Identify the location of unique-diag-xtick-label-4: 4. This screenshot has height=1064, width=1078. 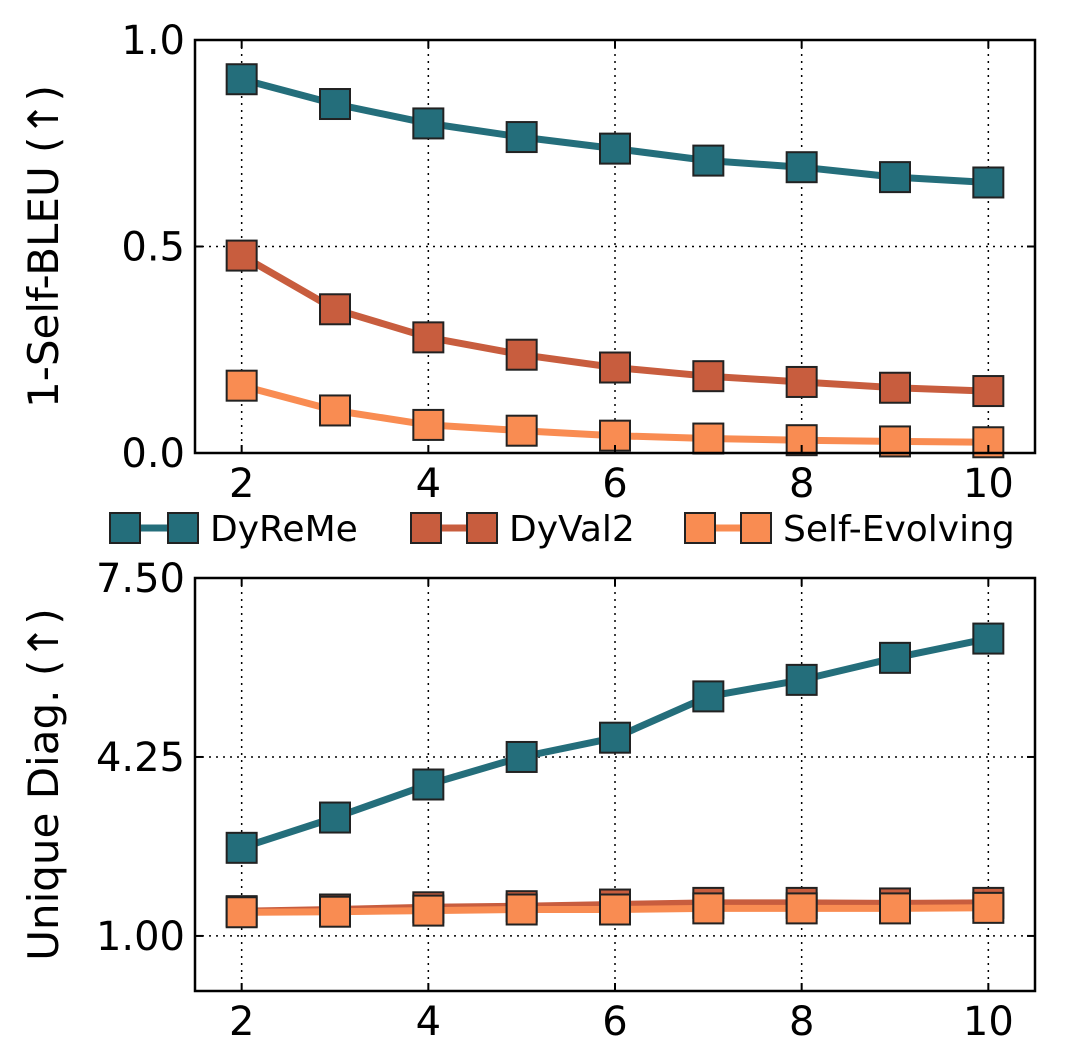
(428, 1022).